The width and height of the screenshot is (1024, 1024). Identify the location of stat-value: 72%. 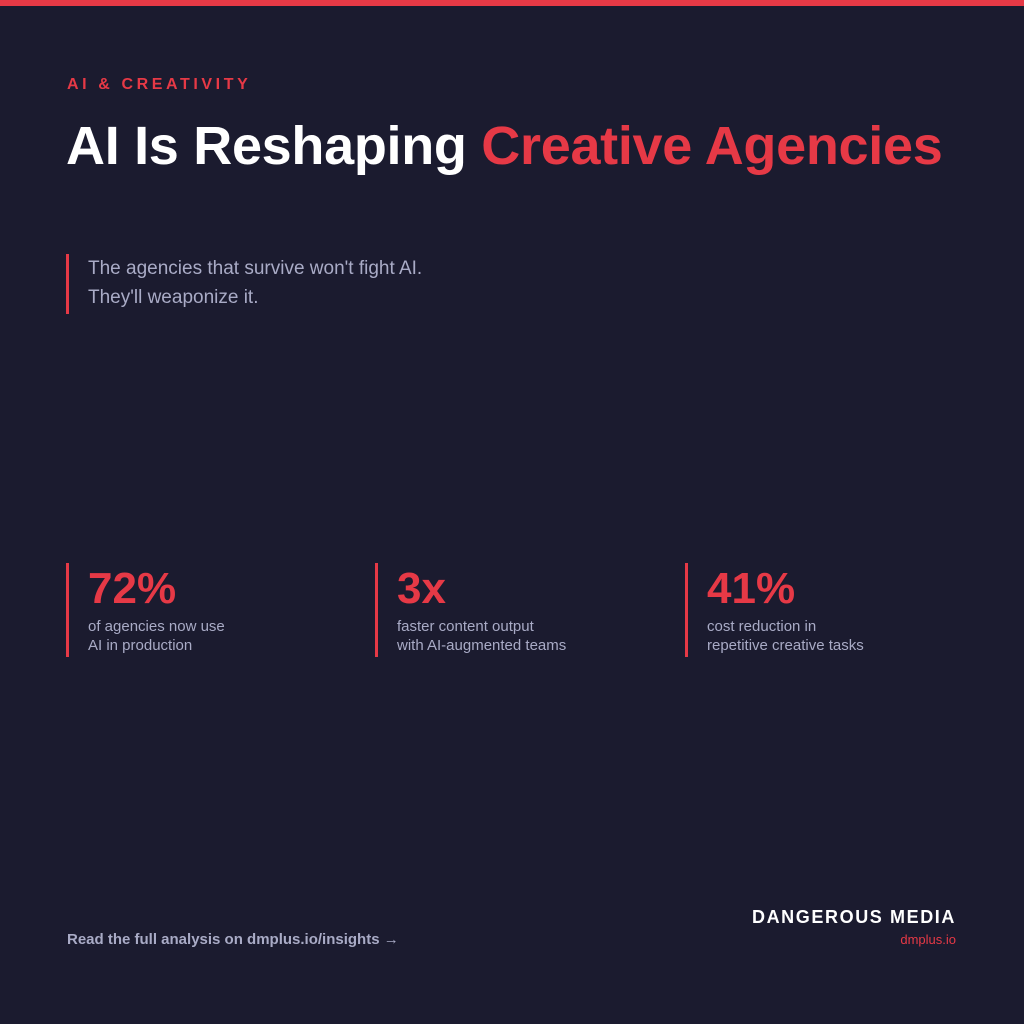
(132, 588).